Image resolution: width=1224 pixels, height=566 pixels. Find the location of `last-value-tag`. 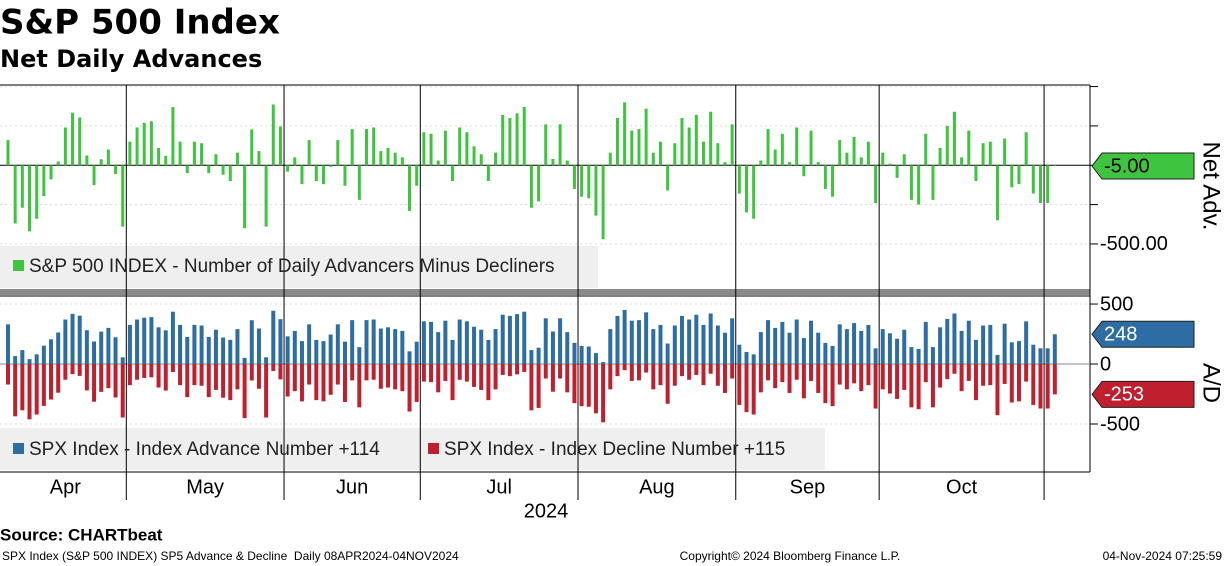

last-value-tag is located at coordinates (1143, 334).